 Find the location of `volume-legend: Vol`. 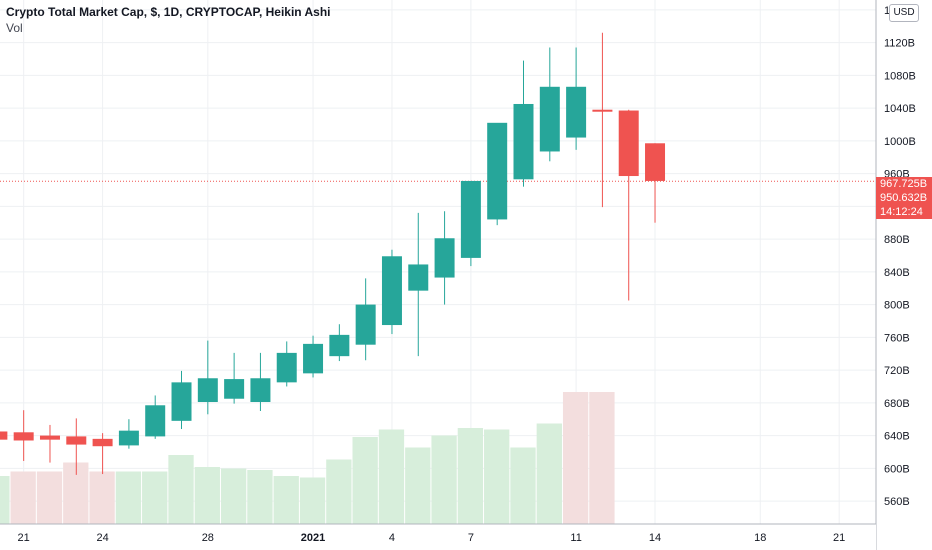

volume-legend: Vol is located at coordinates (14, 28).